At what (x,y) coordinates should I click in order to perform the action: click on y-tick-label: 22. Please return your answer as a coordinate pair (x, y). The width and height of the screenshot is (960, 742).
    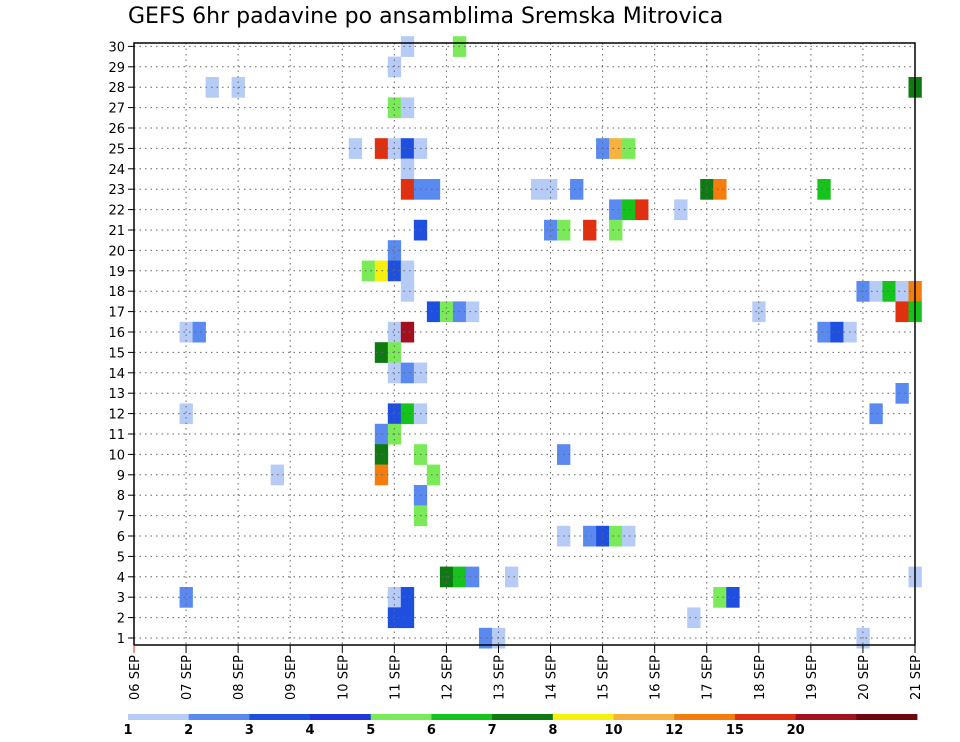
    Looking at the image, I should click on (116, 211).